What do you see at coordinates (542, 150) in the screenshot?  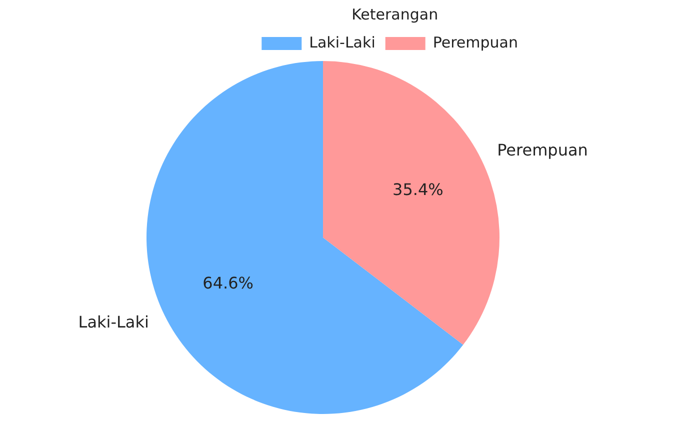 I see `slice-label: Perempuan` at bounding box center [542, 150].